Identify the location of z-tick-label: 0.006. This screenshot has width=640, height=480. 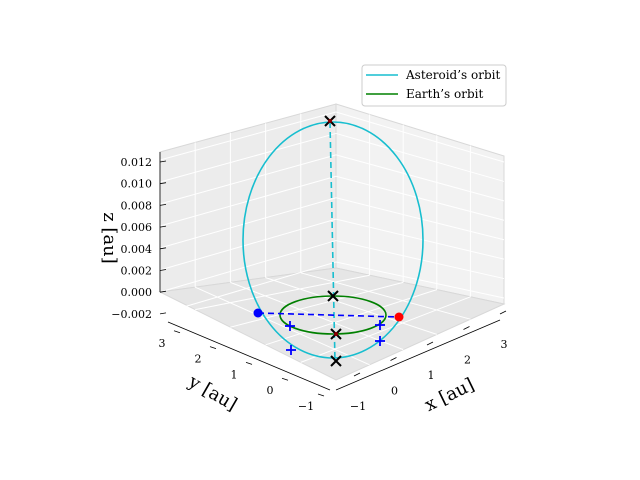
(137, 227).